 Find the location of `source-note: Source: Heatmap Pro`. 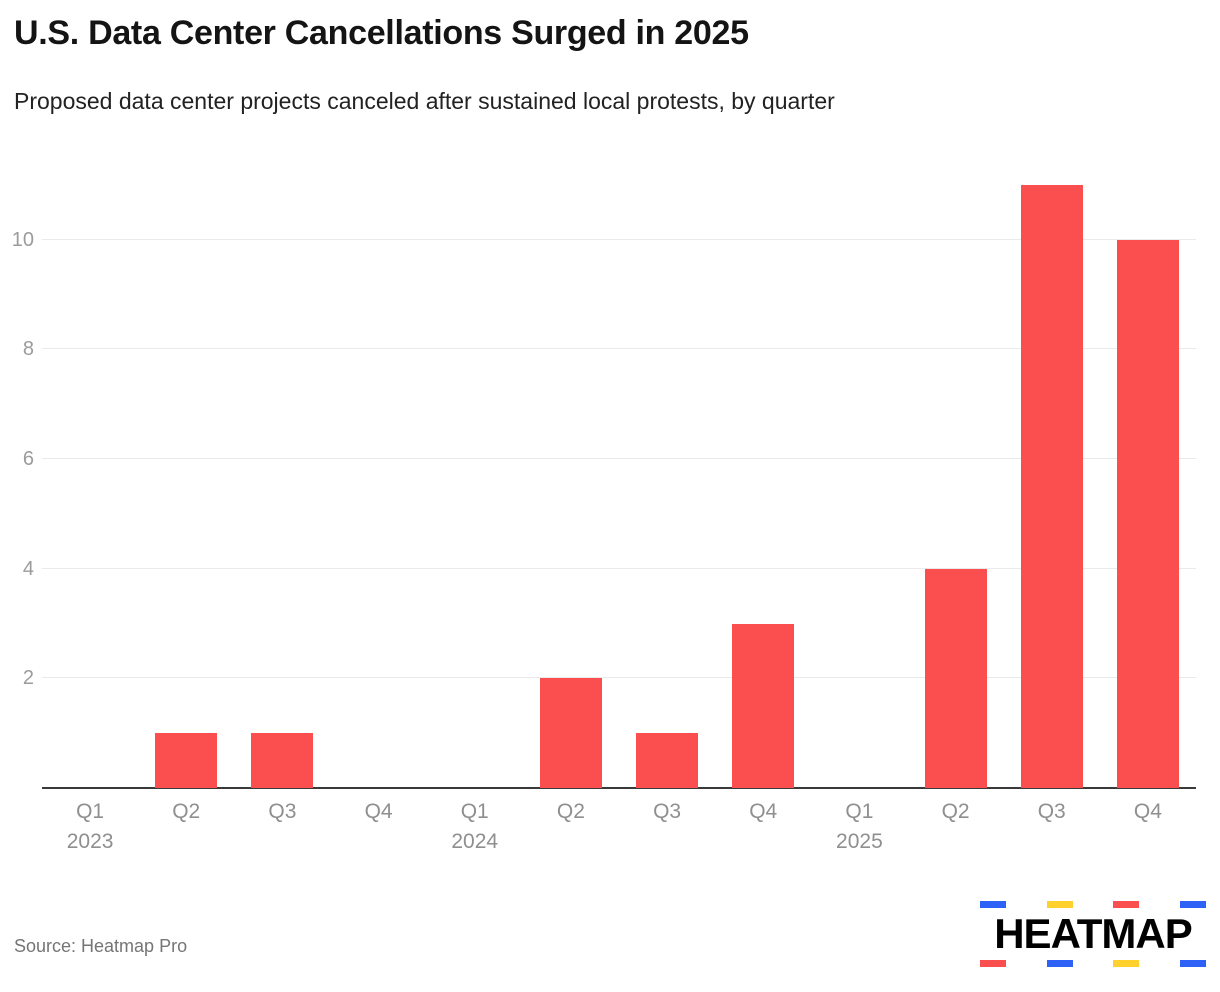

source-note: Source: Heatmap Pro is located at coordinates (101, 946).